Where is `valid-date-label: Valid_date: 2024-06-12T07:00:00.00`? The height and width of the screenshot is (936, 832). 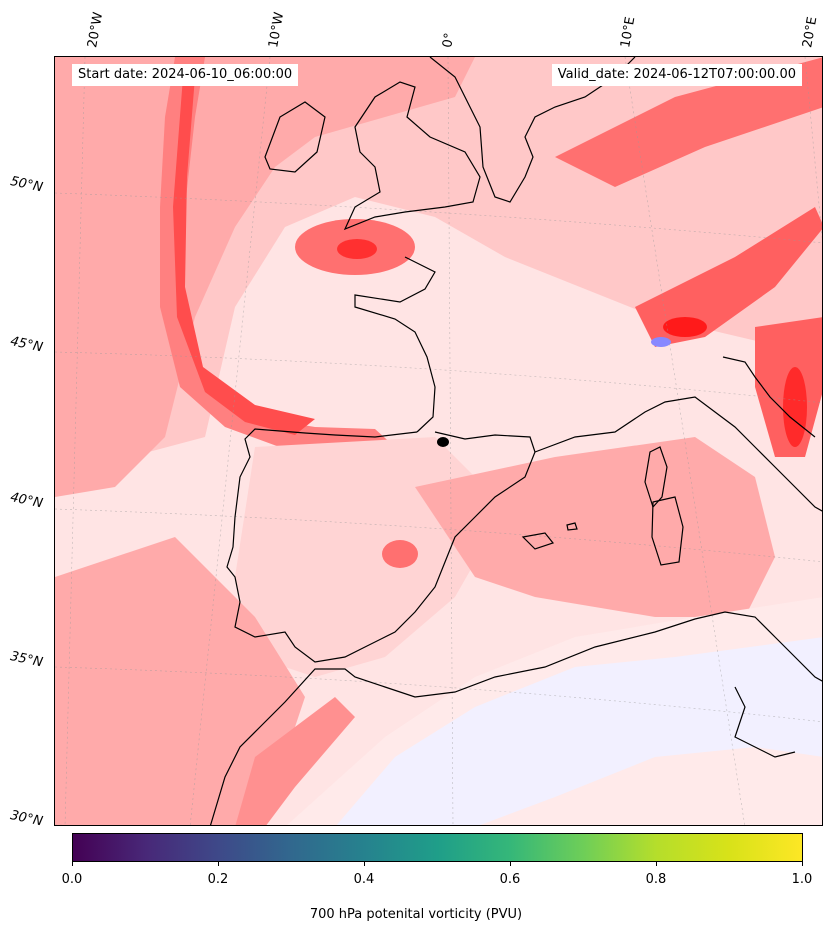
valid-date-label: Valid_date: 2024-06-12T07:00:00.00 is located at coordinates (676, 75).